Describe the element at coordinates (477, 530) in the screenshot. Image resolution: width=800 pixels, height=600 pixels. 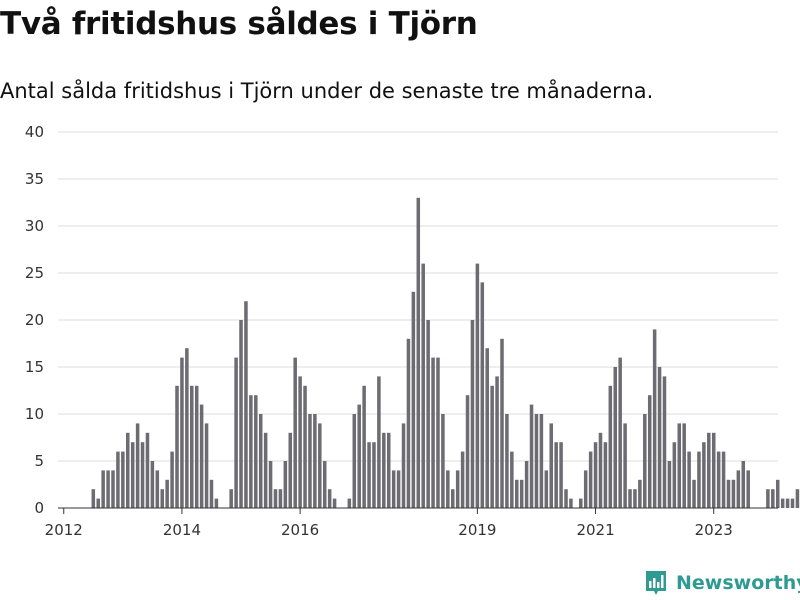
I see `x-tick-label: 2019` at that location.